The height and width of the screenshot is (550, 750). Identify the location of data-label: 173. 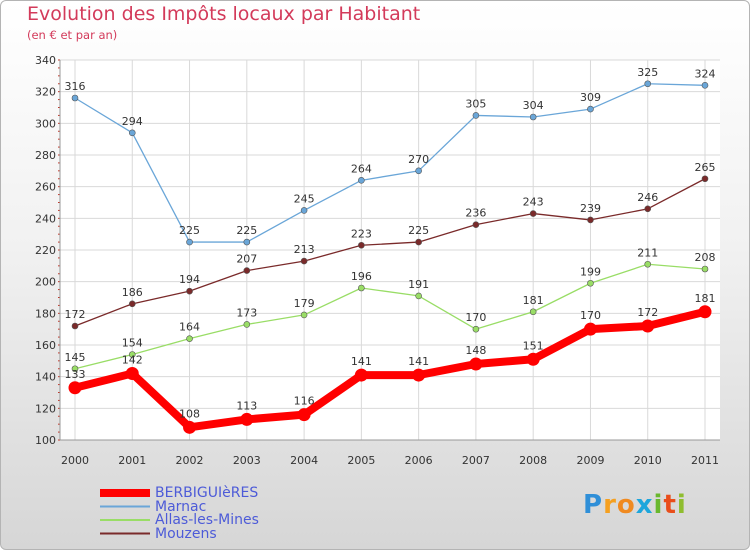
(246, 312).